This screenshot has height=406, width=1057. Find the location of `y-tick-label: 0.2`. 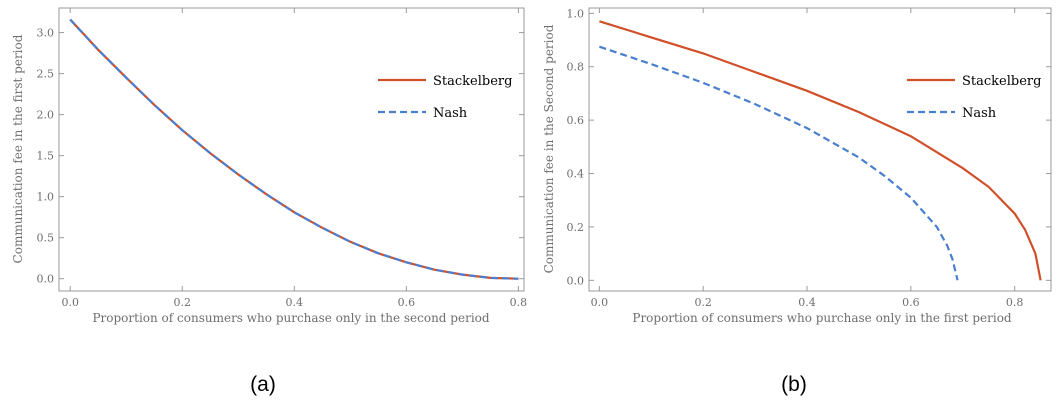

y-tick-label: 0.2 is located at coordinates (576, 227).